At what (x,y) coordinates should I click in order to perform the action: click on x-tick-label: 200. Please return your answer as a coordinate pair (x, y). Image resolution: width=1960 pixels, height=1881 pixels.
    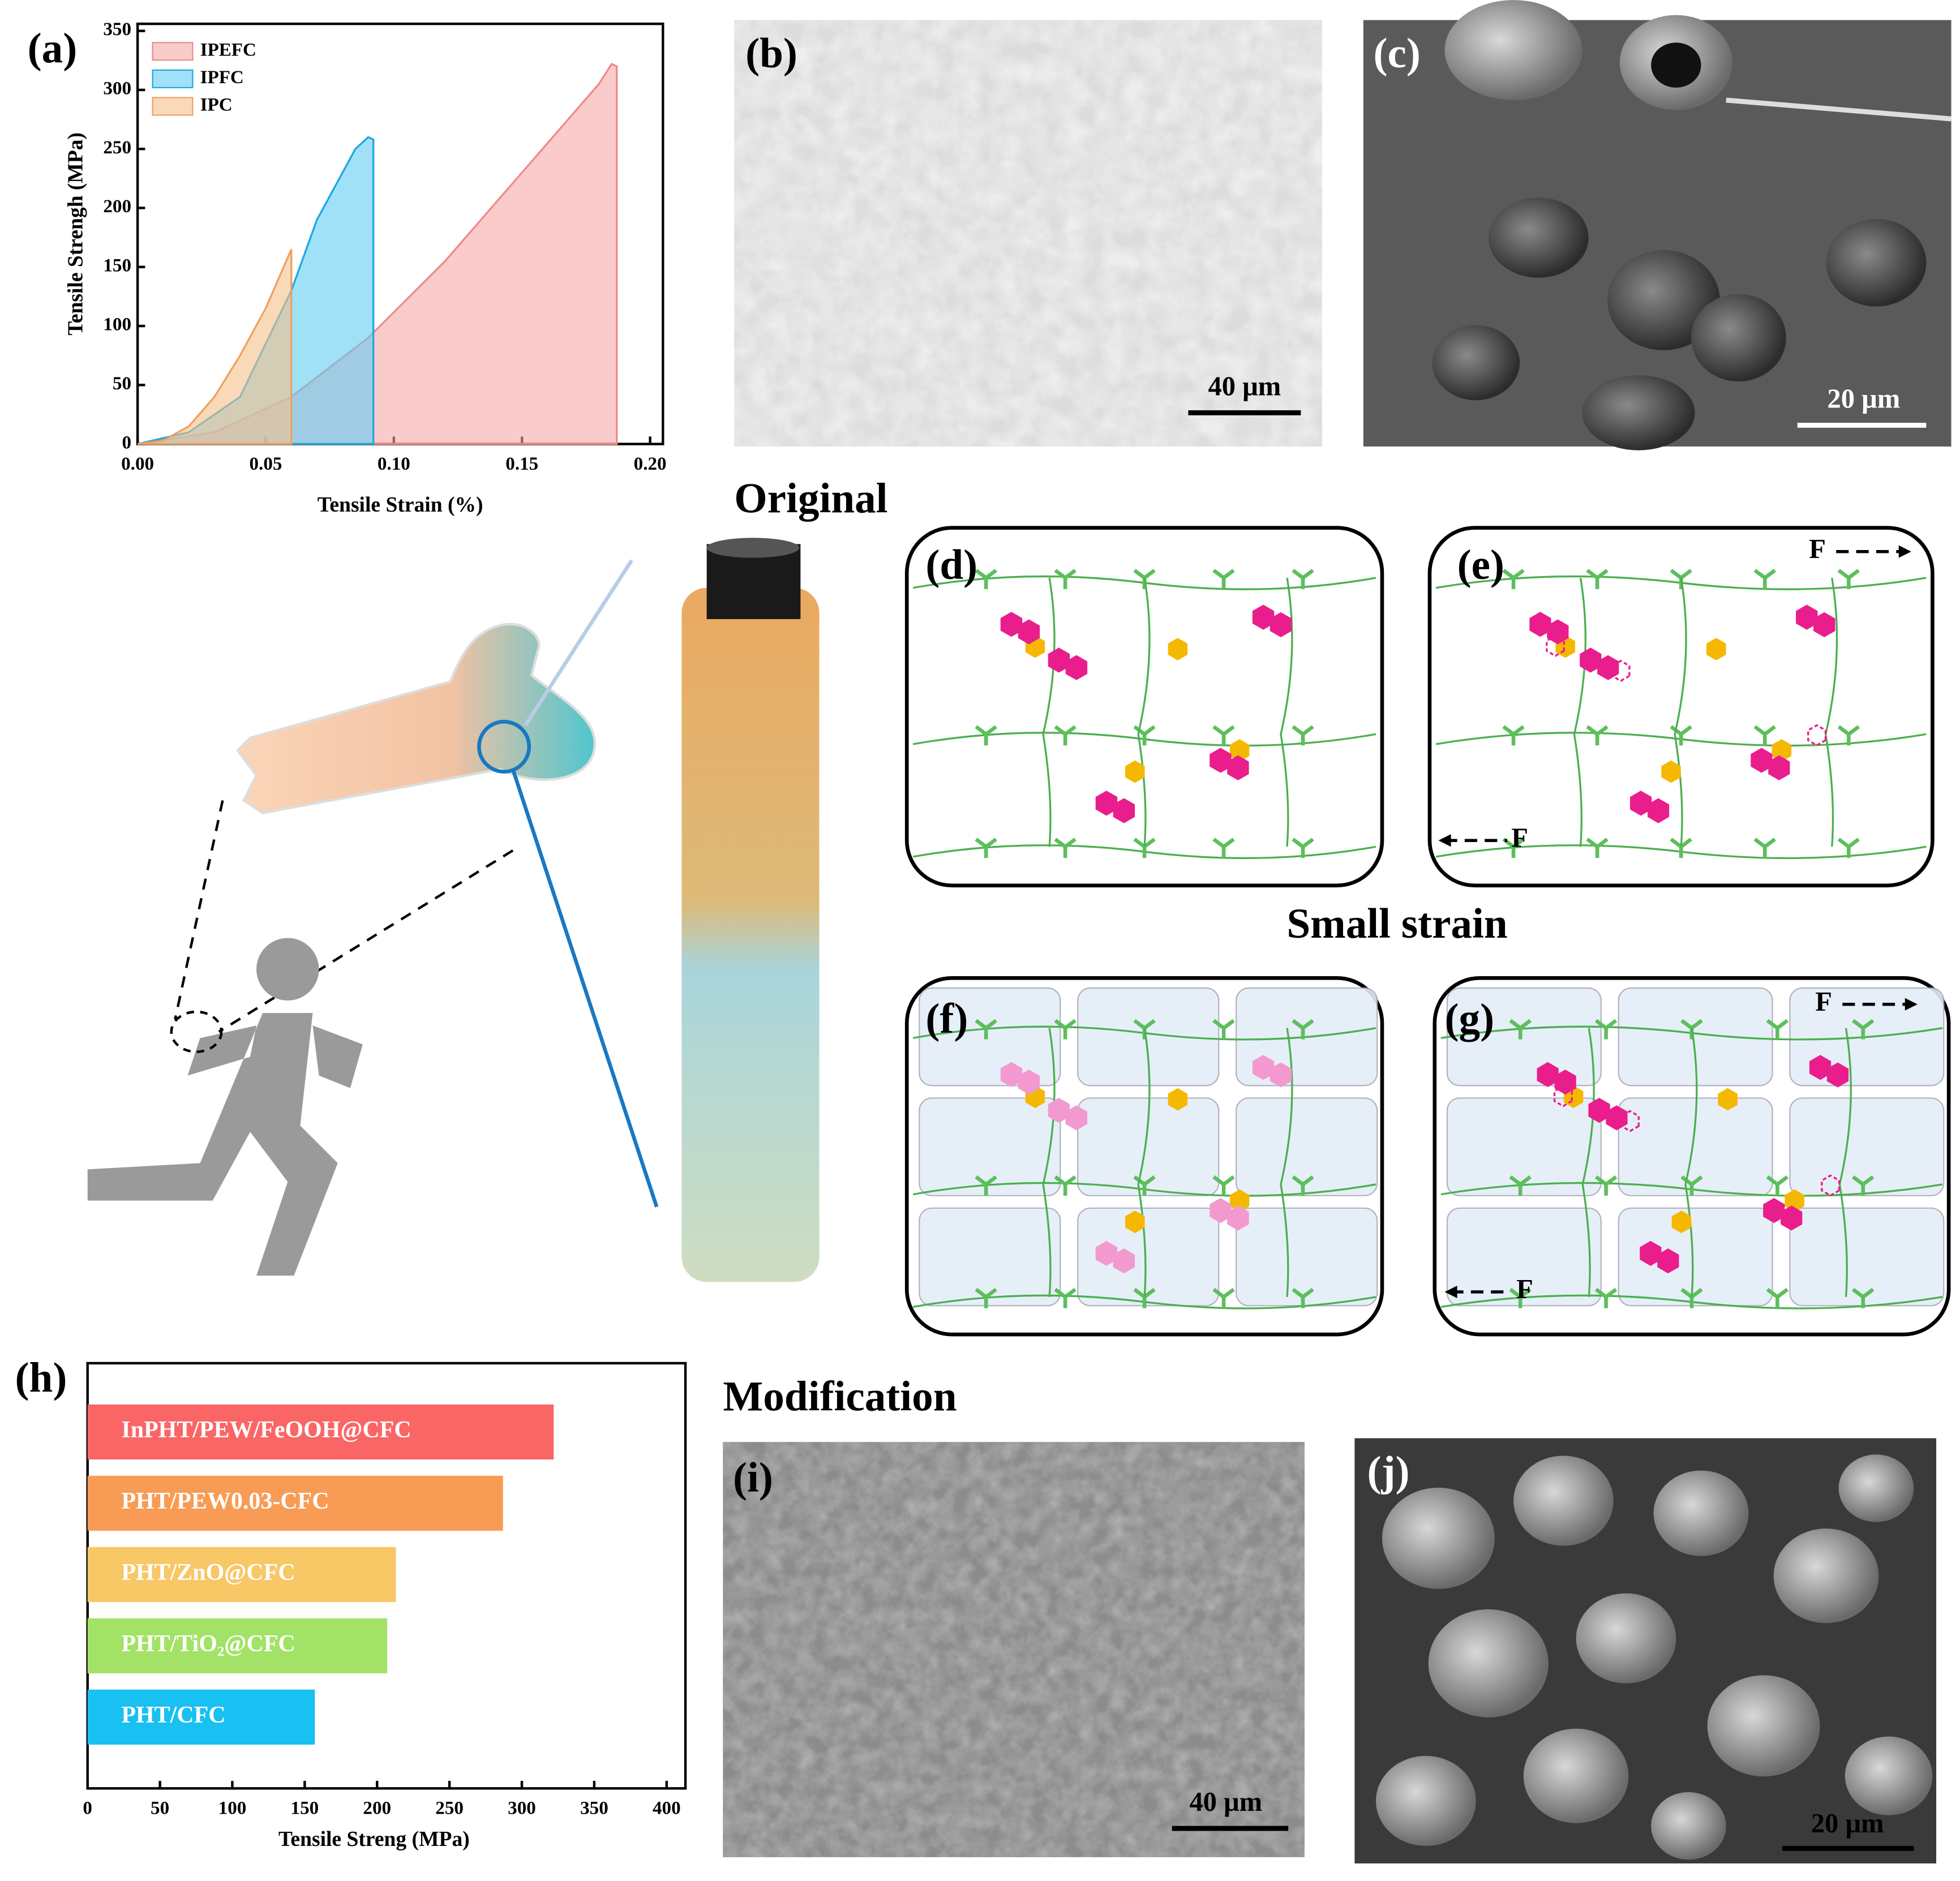
    Looking at the image, I should click on (377, 1809).